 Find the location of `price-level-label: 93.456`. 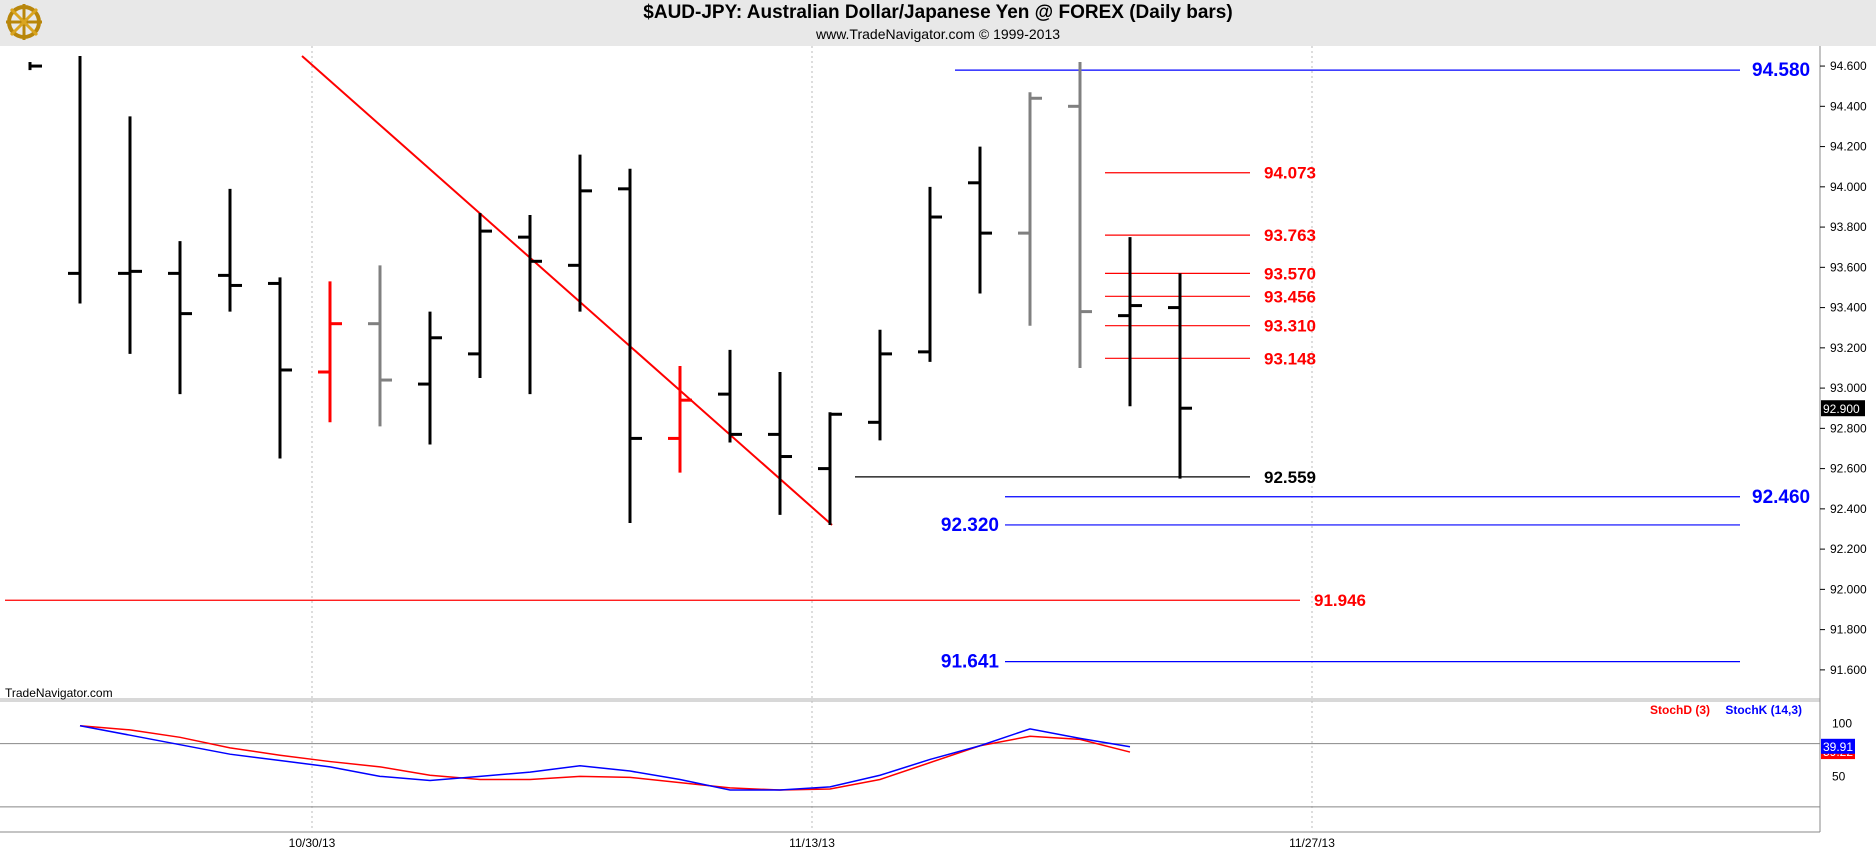

price-level-label: 93.456 is located at coordinates (1290, 296).